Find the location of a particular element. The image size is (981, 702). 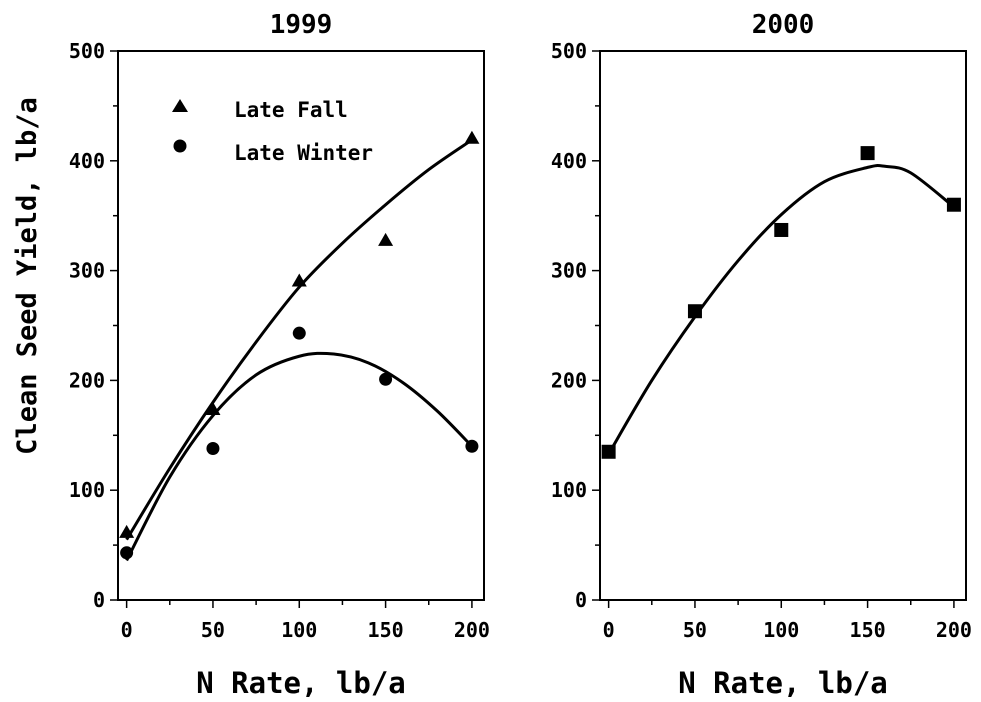

legend-label-late-winter: Late Winter is located at coordinates (303, 153).